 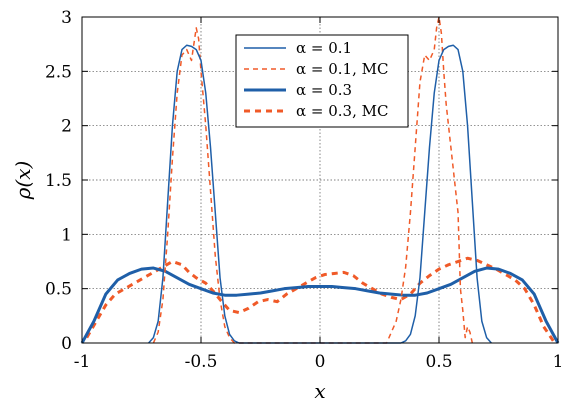 I want to click on x-axis-label: x, so click(x=319, y=391).